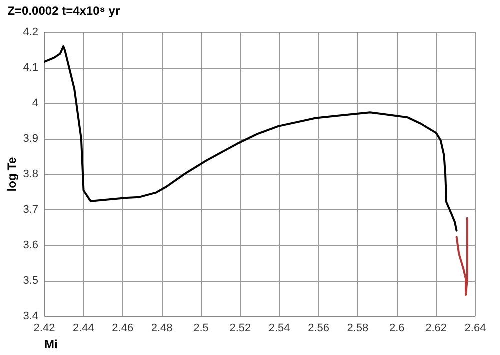 Image resolution: width=500 pixels, height=355 pixels. What do you see at coordinates (30, 68) in the screenshot?
I see `y-tick-label: 4.1` at bounding box center [30, 68].